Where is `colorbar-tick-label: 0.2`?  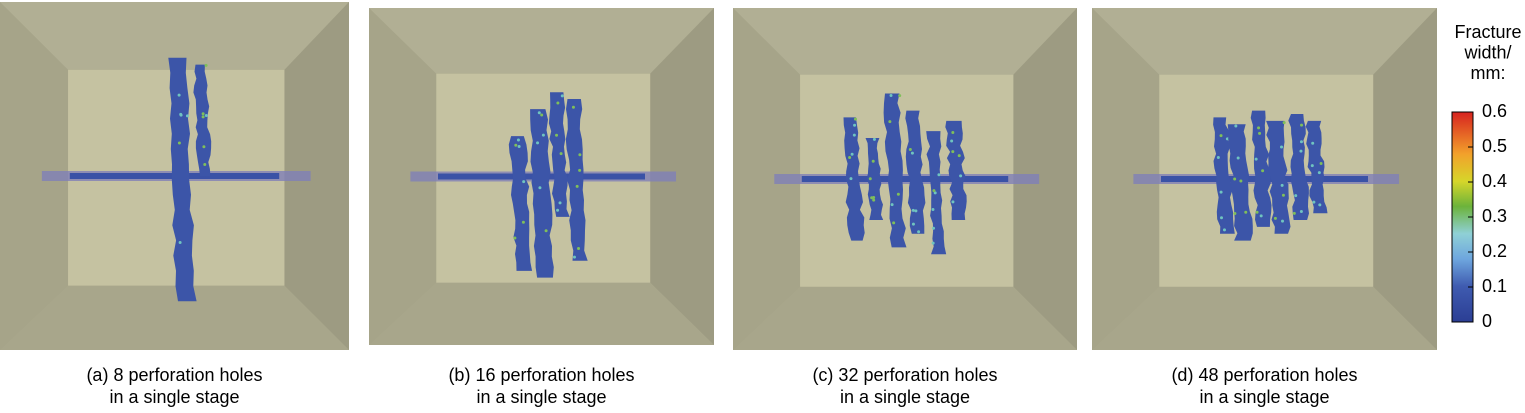
colorbar-tick-label: 0.2 is located at coordinates (1494, 251).